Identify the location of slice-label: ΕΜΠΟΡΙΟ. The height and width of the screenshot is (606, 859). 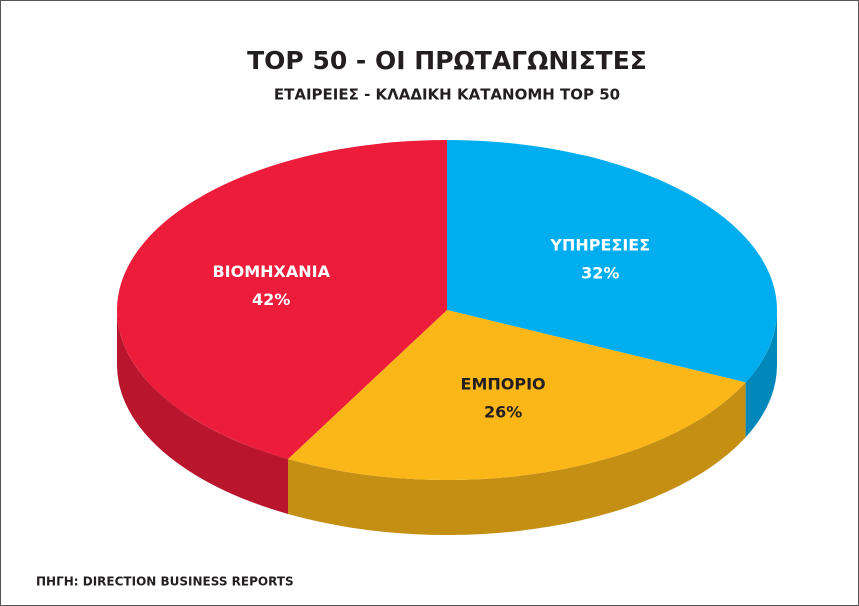
(503, 383).